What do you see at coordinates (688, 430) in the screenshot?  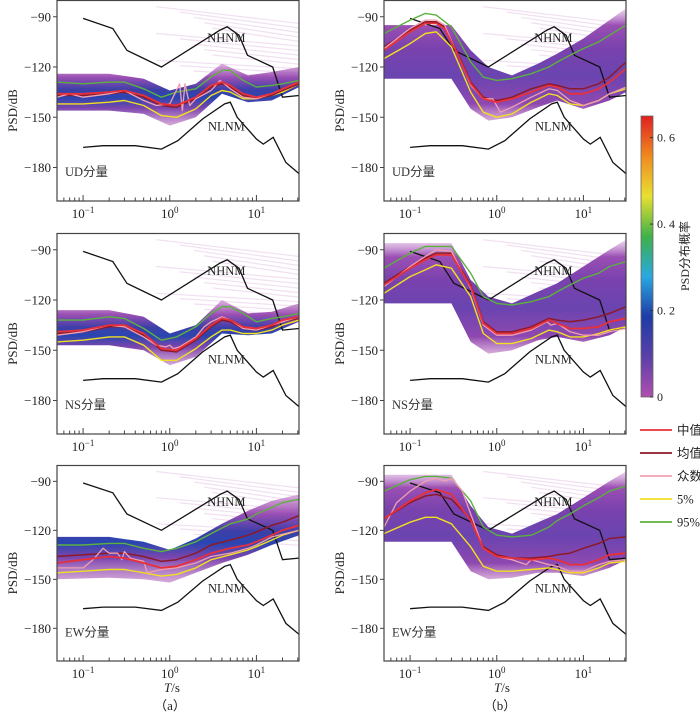 I see `legend-label: 中值` at bounding box center [688, 430].